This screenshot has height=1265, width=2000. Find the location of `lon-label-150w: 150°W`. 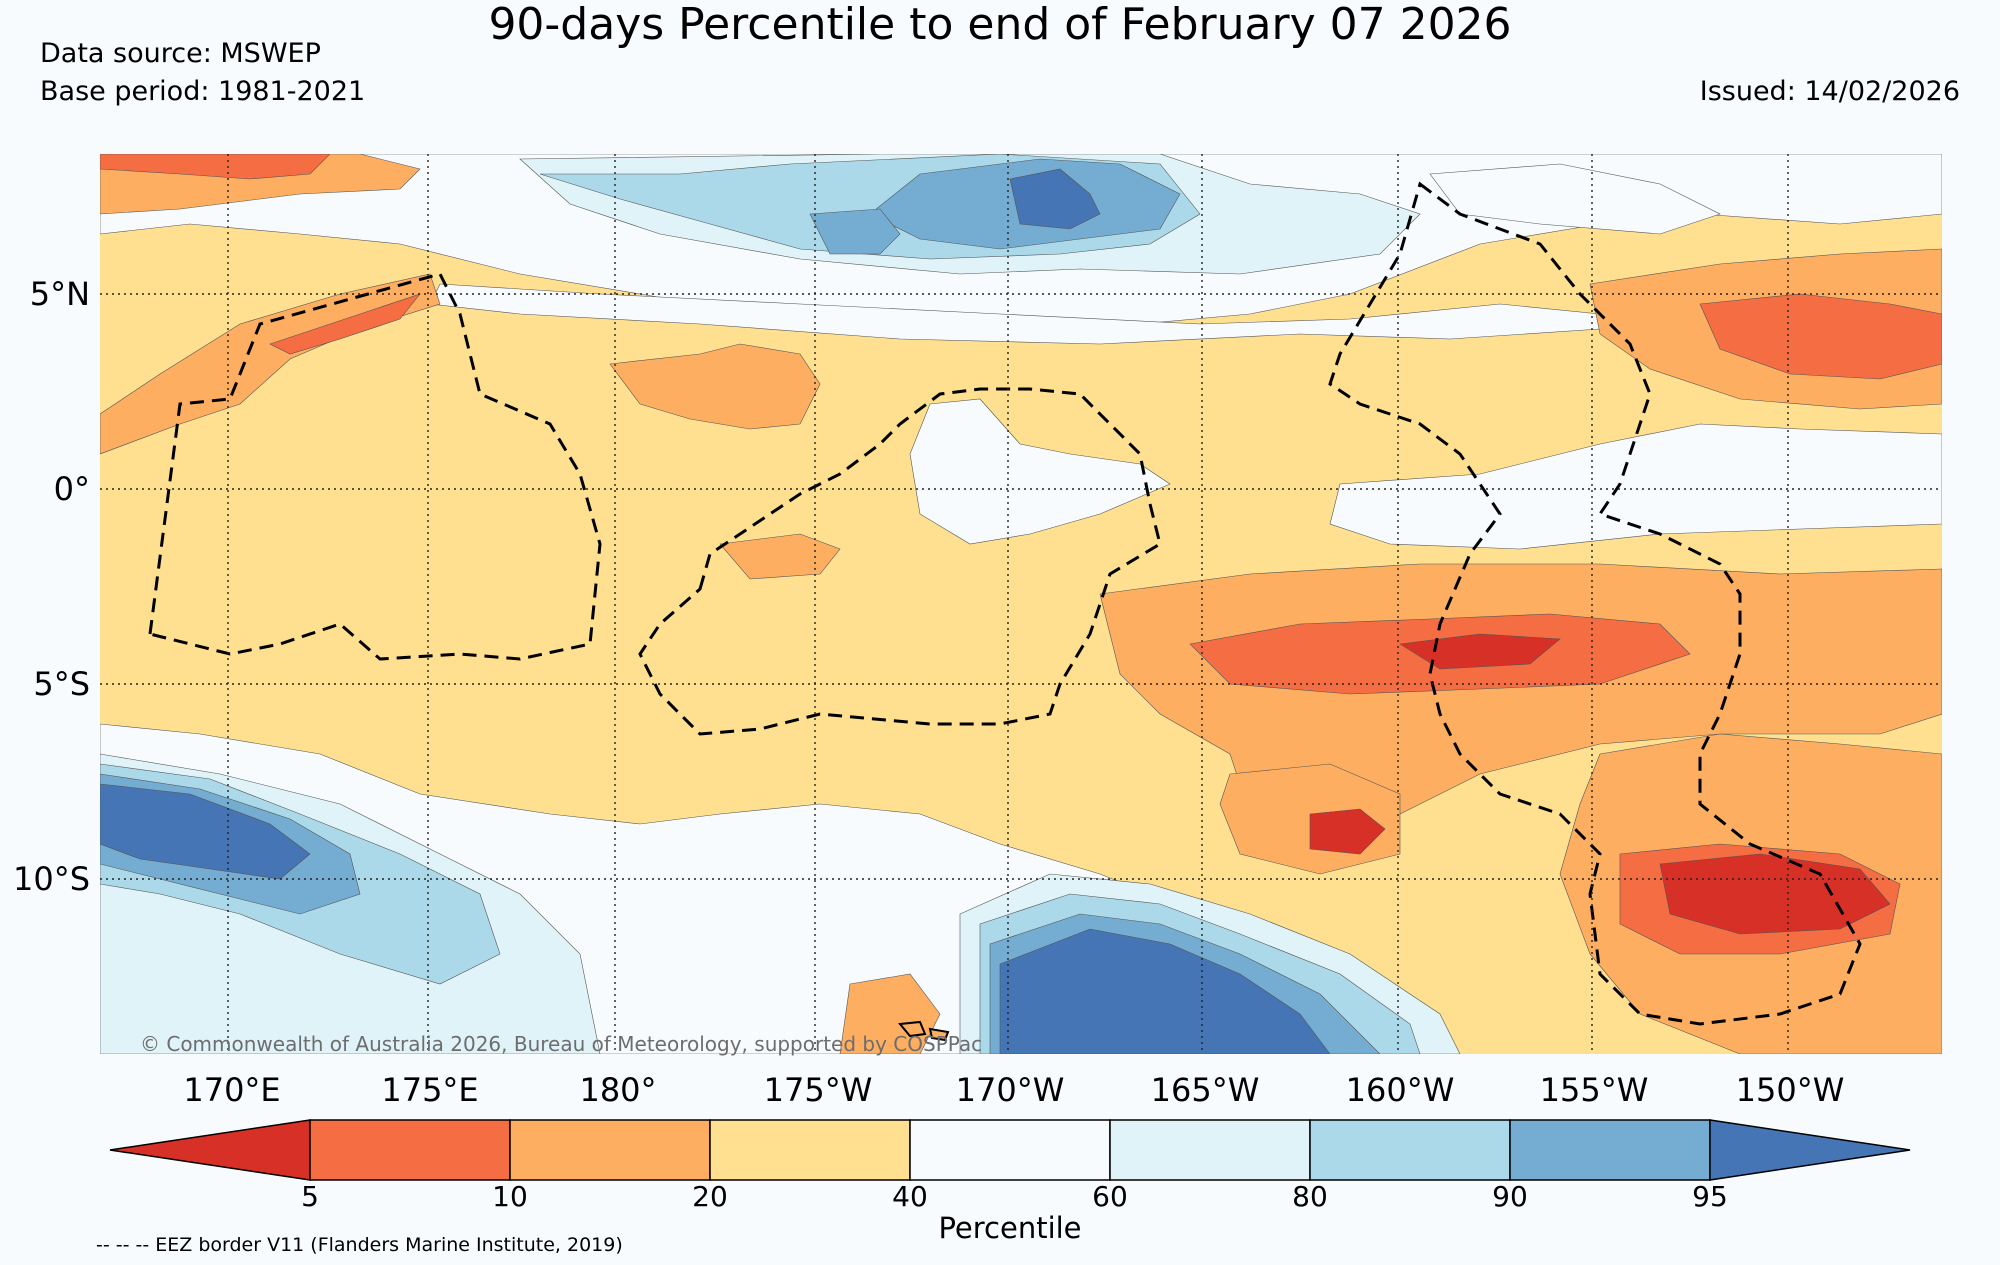

lon-label-150w: 150°W is located at coordinates (1790, 1090).